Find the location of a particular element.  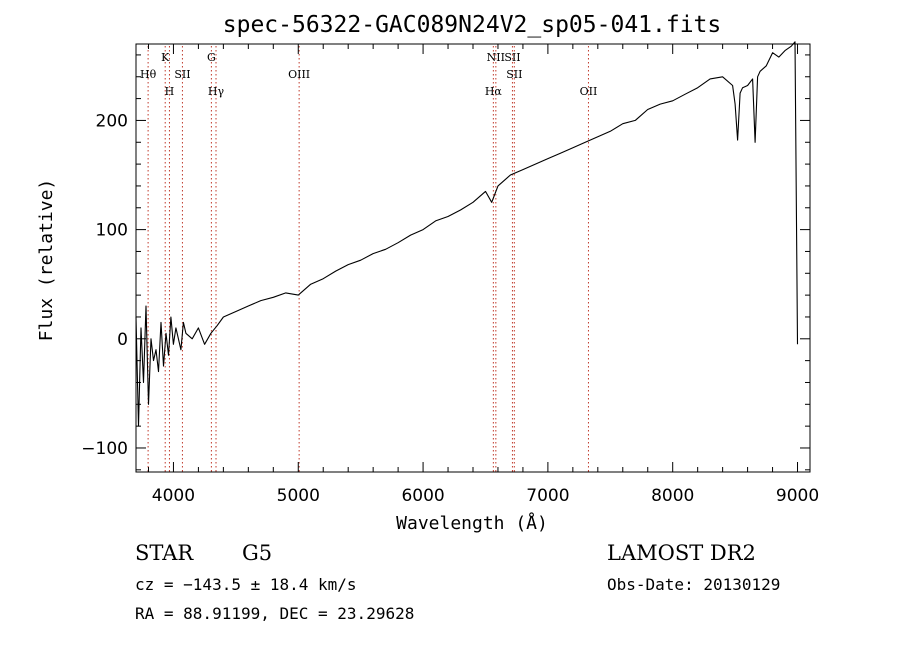

y-tick-label: 100 is located at coordinates (112, 231).